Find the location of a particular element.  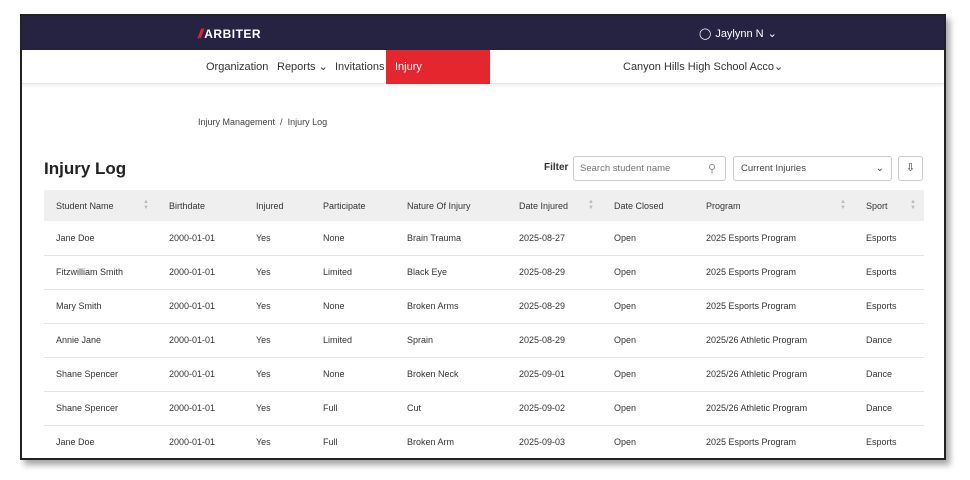

table-cell: Cut is located at coordinates (451, 408).